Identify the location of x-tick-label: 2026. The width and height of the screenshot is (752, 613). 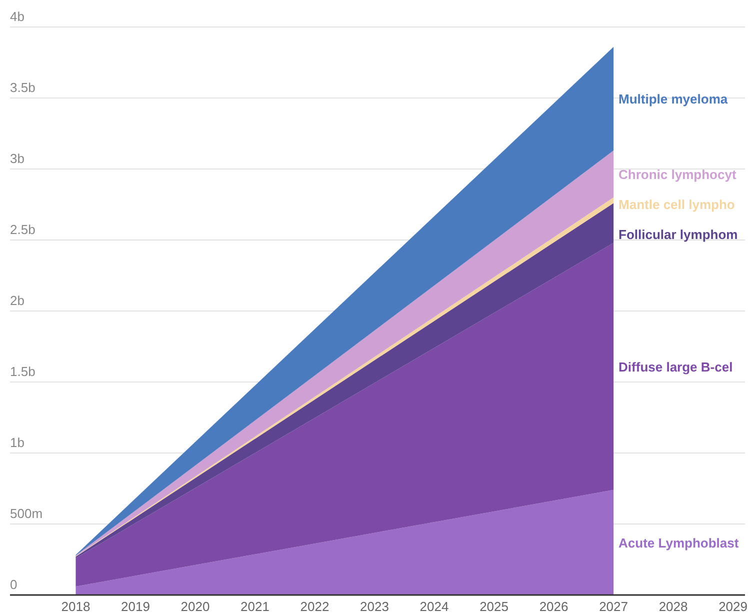
(553, 606).